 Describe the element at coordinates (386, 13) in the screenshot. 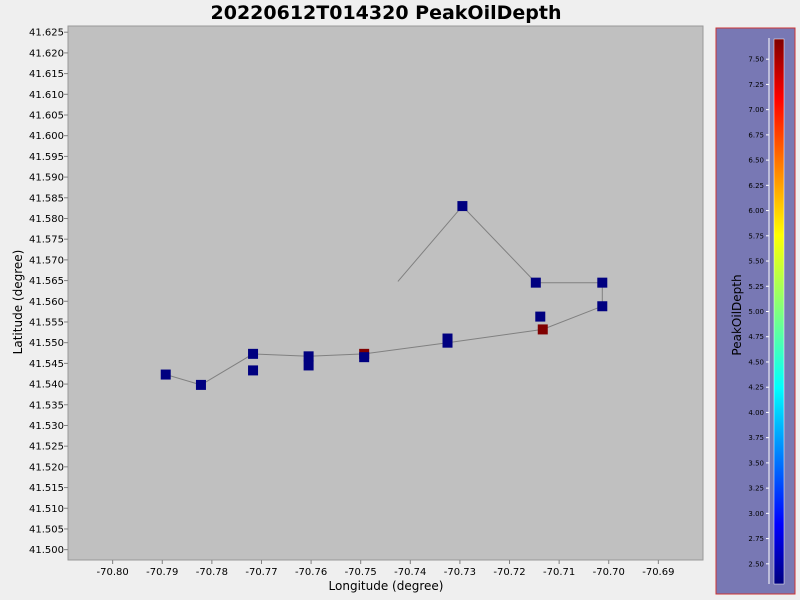

I see `chart-title: 20220612T014320 PeakOilDepth` at that location.